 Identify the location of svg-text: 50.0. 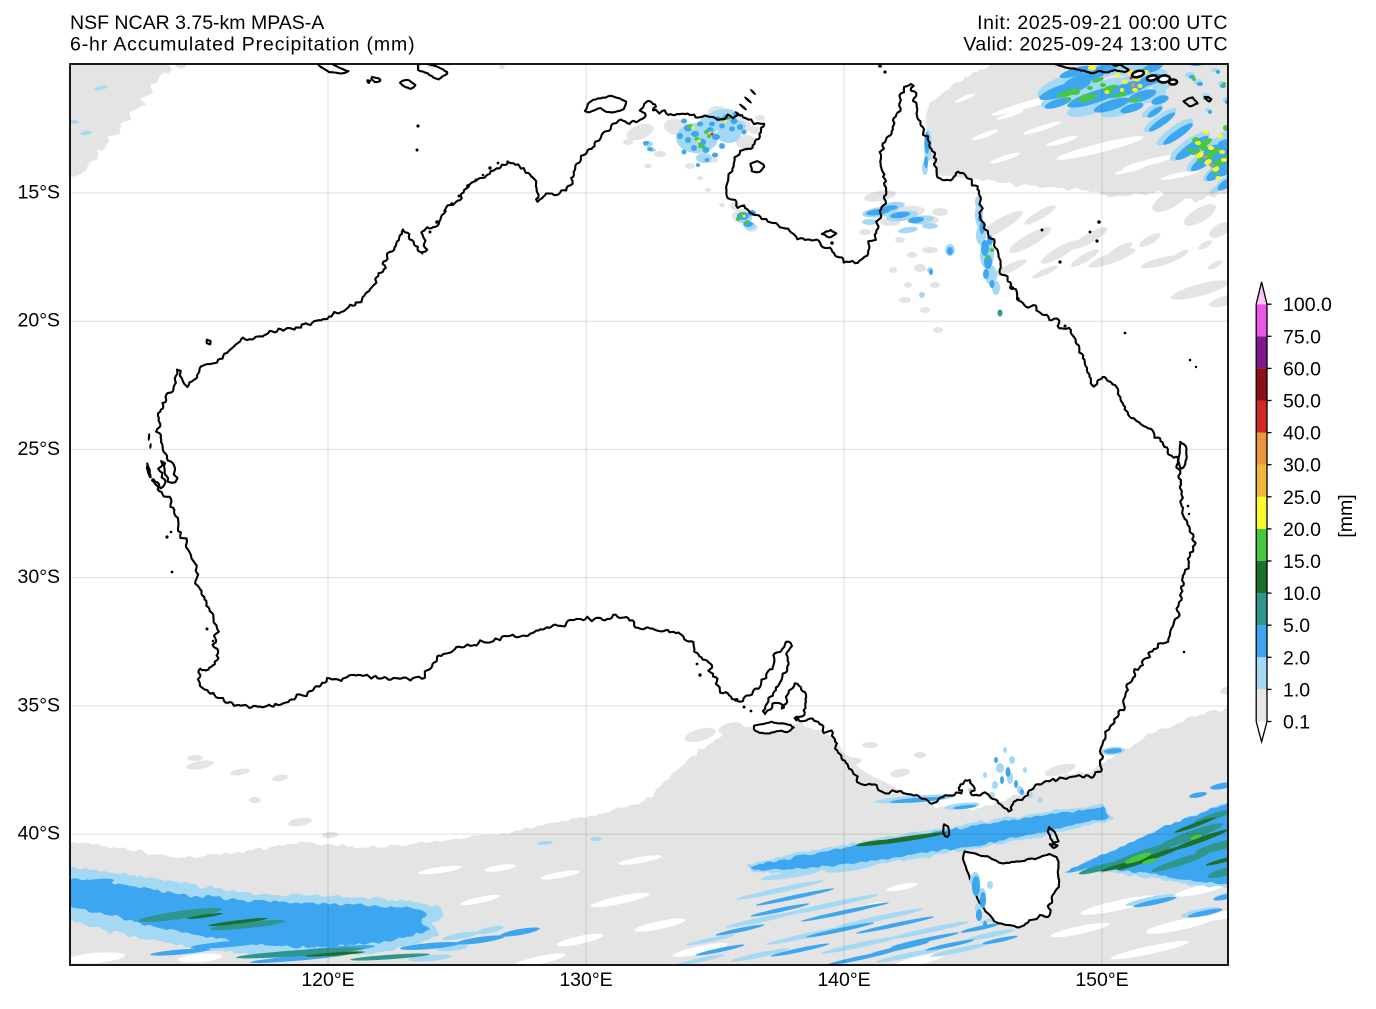
(1302, 402).